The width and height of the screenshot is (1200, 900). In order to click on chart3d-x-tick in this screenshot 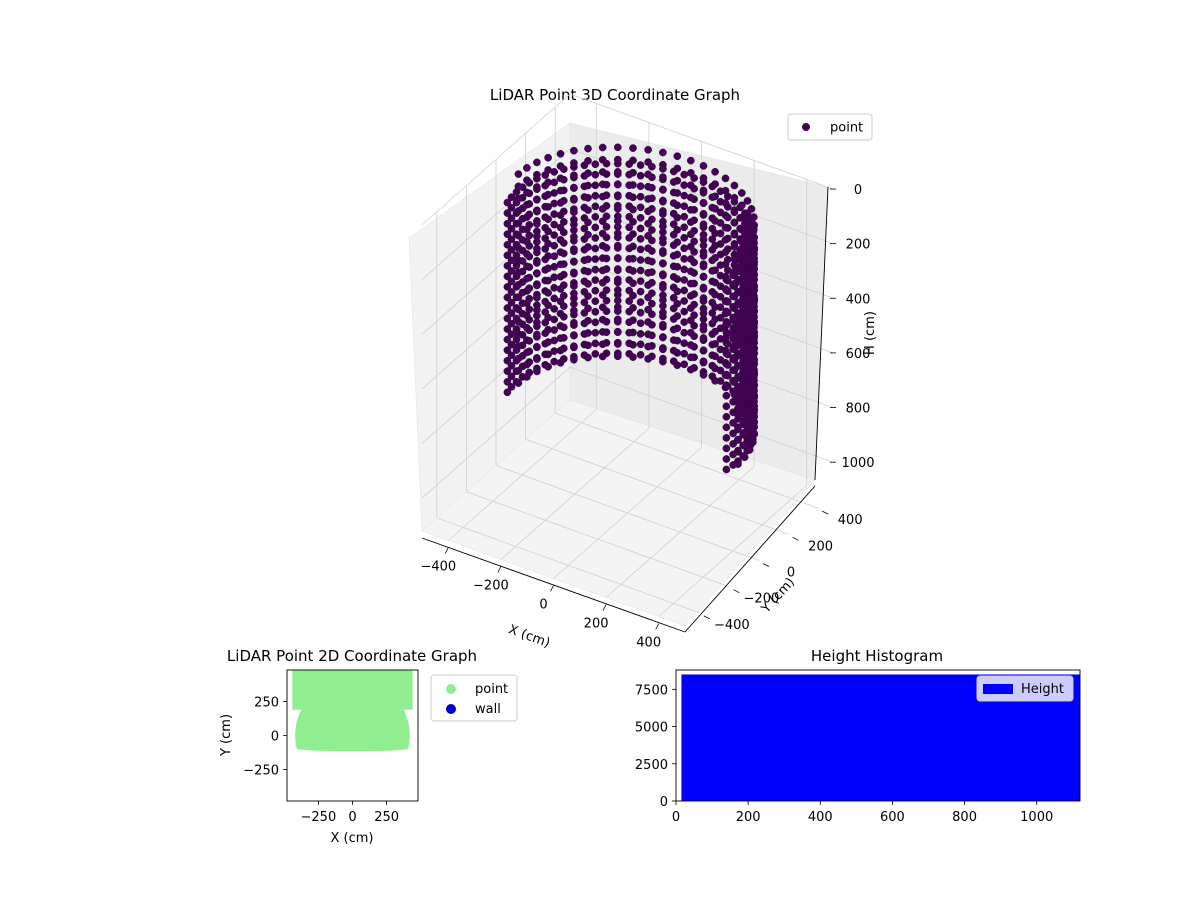, I will do `click(657, 626)`.